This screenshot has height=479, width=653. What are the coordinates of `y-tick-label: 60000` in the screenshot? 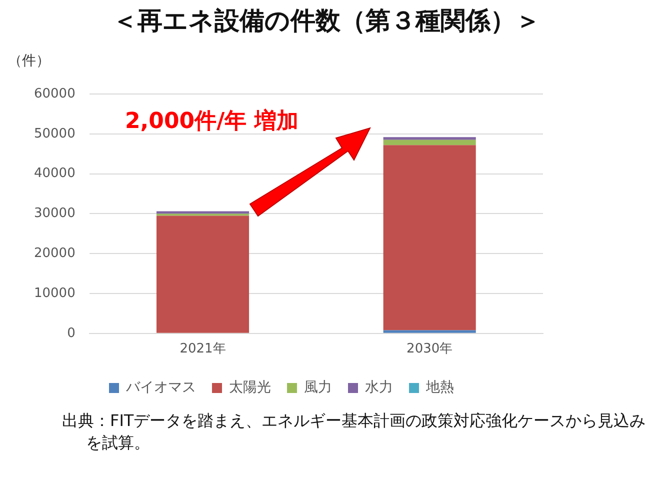 It's located at (55, 94).